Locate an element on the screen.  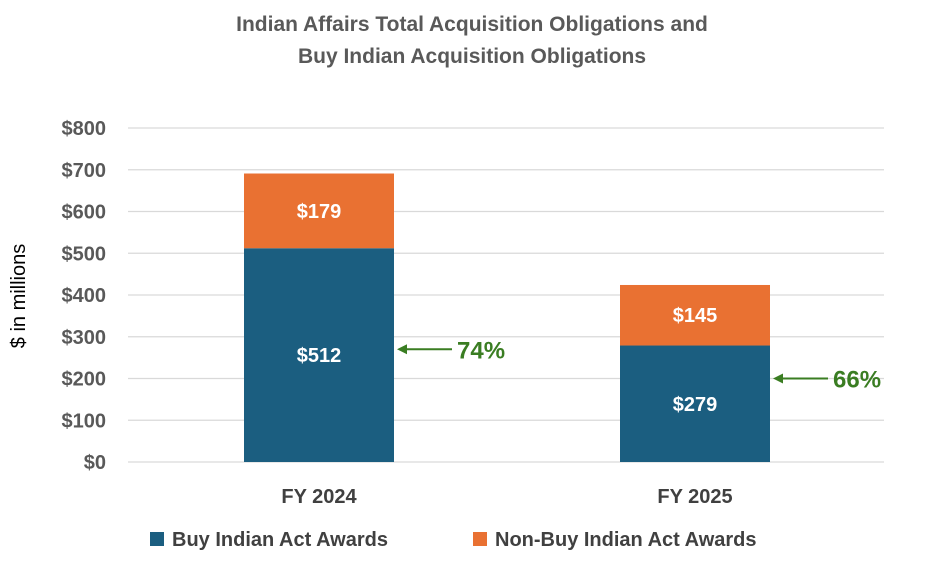
y-tick-label: $500 is located at coordinates (84, 254).